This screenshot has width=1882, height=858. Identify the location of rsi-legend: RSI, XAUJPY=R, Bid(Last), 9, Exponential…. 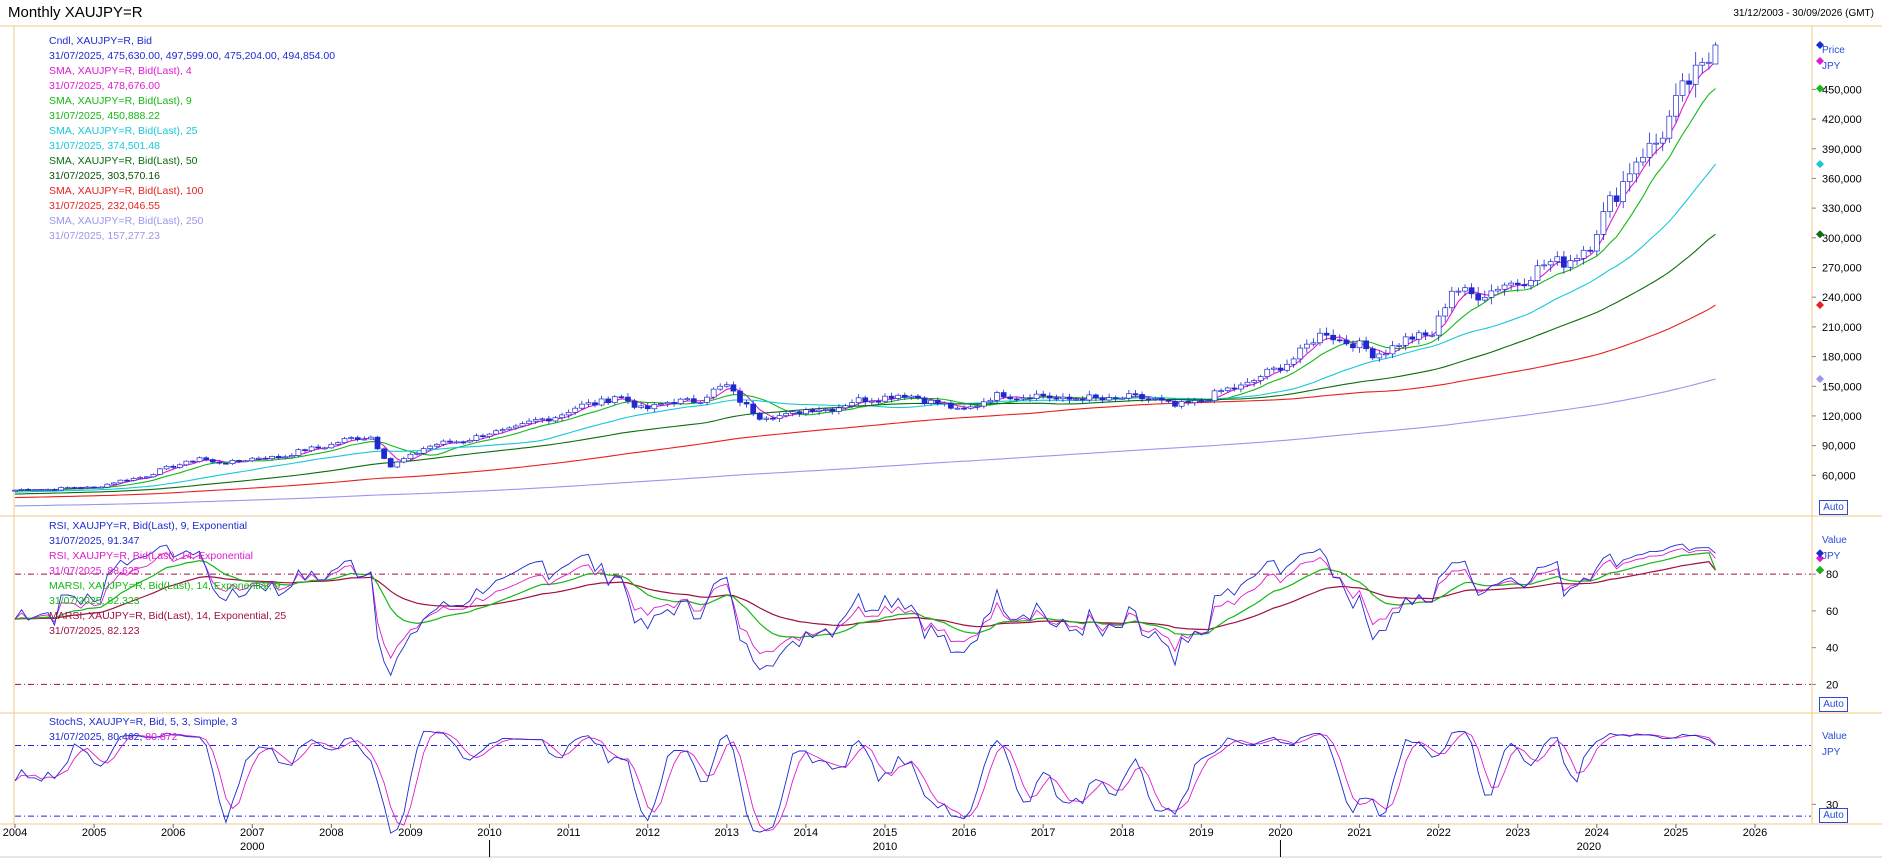
(167, 579).